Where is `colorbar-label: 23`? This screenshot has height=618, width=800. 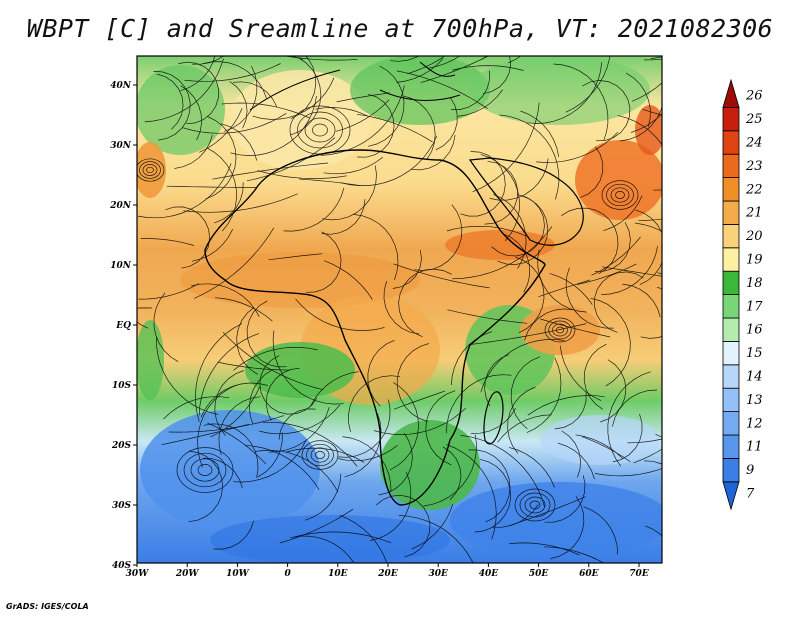
colorbar-label: 23 is located at coordinates (754, 166).